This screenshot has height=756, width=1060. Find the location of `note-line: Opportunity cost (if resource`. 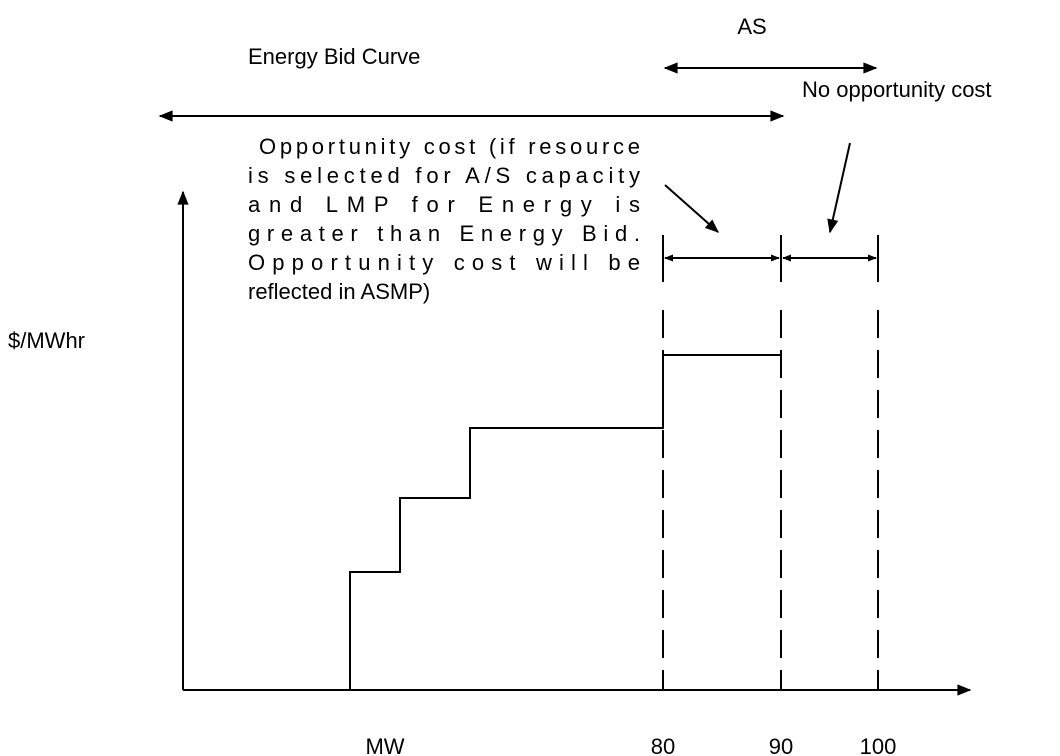

note-line: Opportunity cost (if resource is located at coordinates (449, 146).